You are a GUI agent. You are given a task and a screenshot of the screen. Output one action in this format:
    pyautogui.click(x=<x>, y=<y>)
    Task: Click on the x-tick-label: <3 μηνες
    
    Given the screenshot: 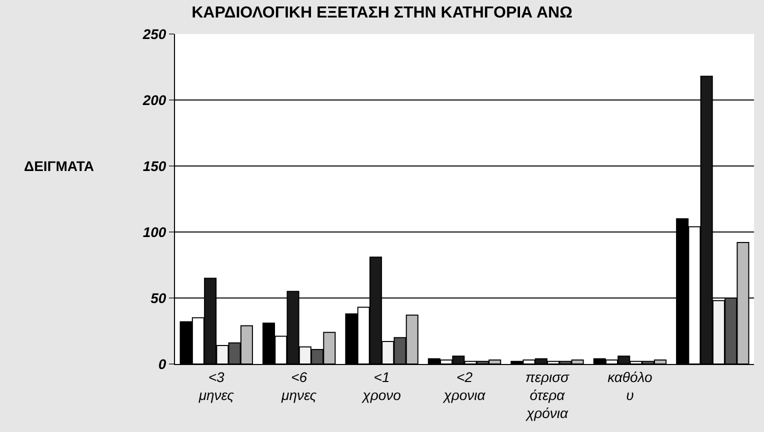 What is the action you would take?
    pyautogui.click(x=216, y=385)
    